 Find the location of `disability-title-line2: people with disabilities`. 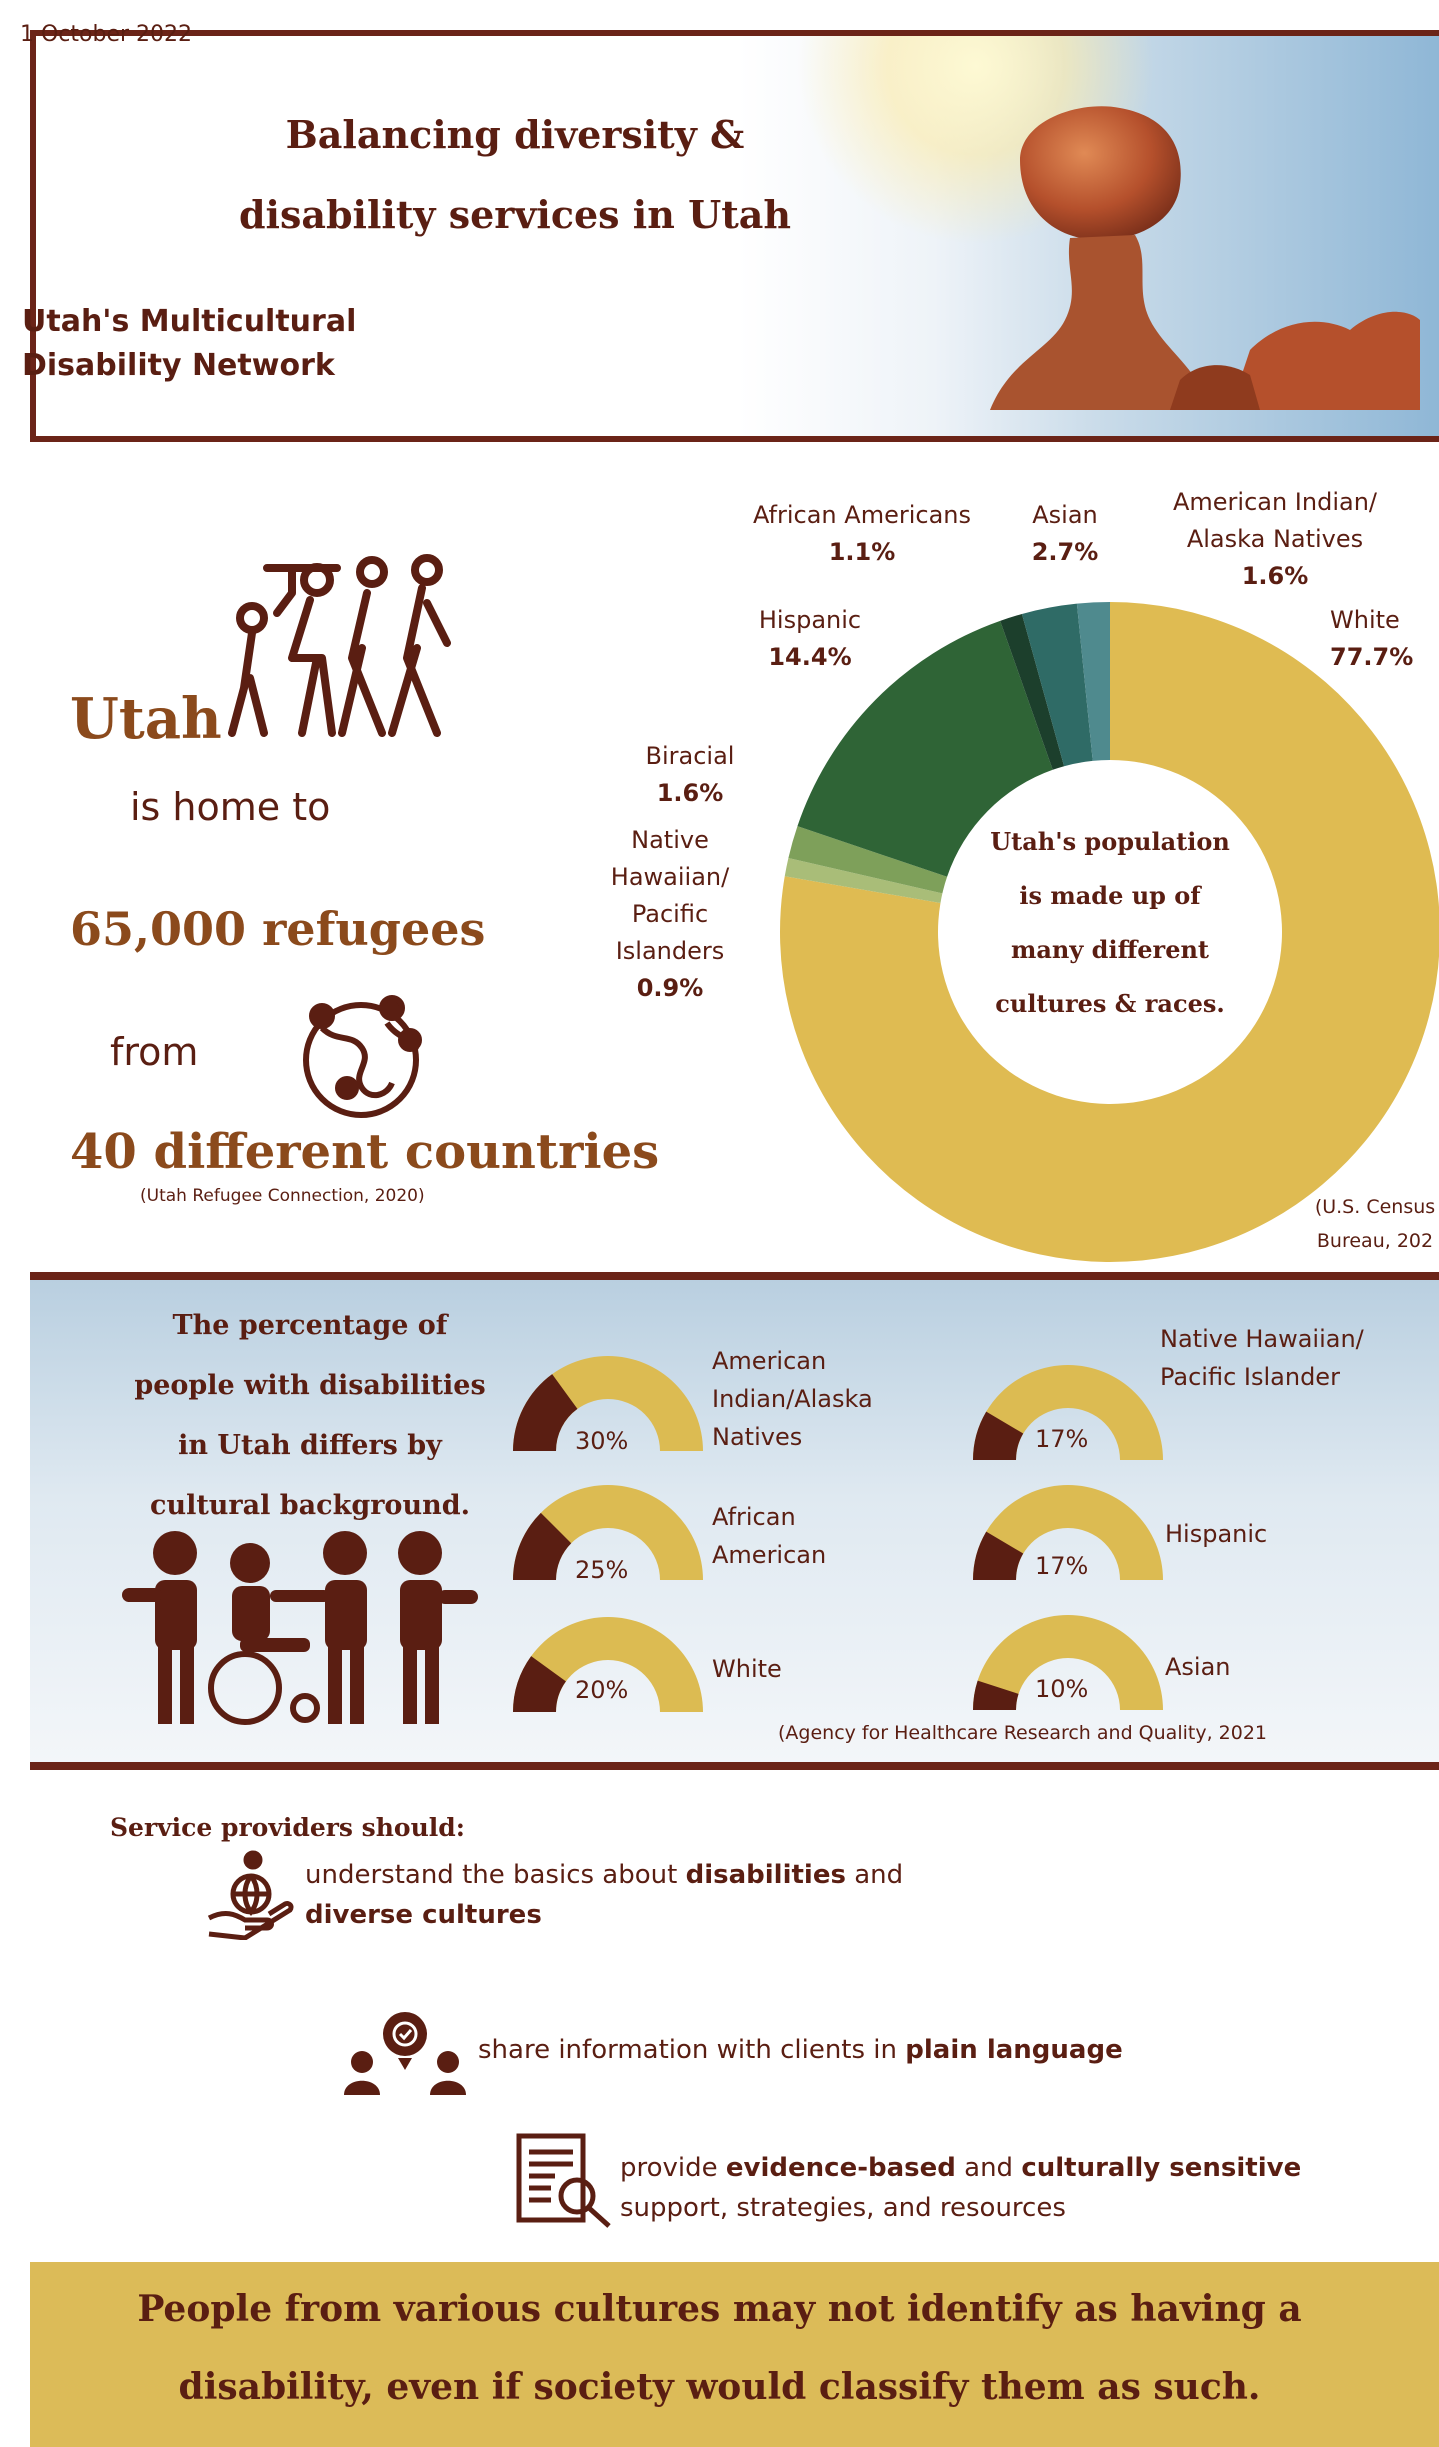

disability-title-line2: people with disabilities is located at coordinates (310, 1385).